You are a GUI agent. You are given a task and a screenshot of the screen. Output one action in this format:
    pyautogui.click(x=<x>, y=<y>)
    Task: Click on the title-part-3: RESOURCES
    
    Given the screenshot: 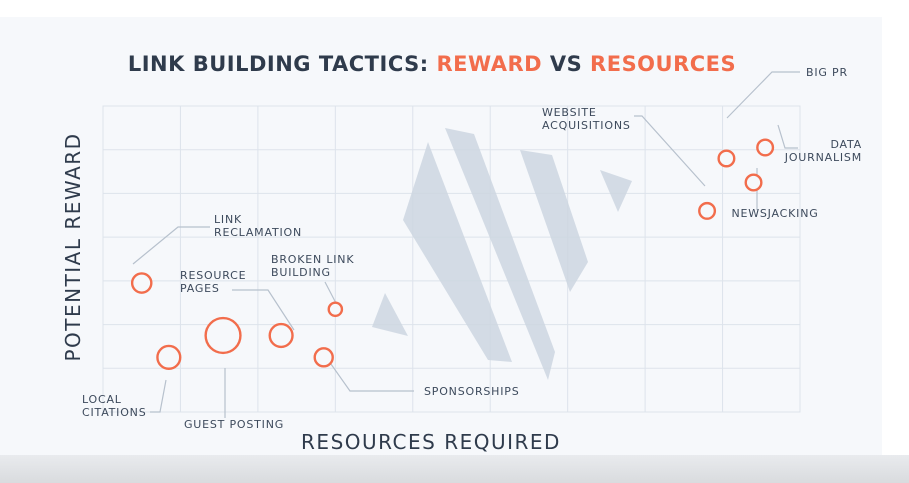 What is the action you would take?
    pyautogui.click(x=663, y=64)
    